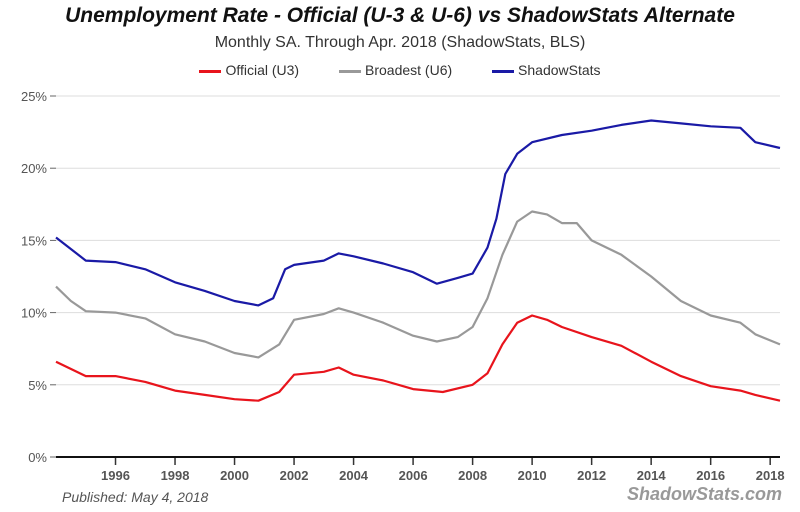 Image resolution: width=800 pixels, height=512 pixels. Describe the element at coordinates (350, 71) in the screenshot. I see `legend-swatch-u6` at that location.